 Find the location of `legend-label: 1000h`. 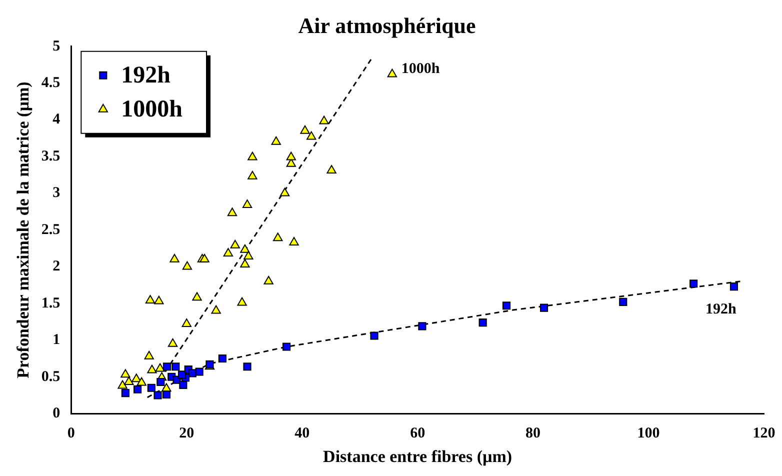

legend-label: 1000h is located at coordinates (152, 109).